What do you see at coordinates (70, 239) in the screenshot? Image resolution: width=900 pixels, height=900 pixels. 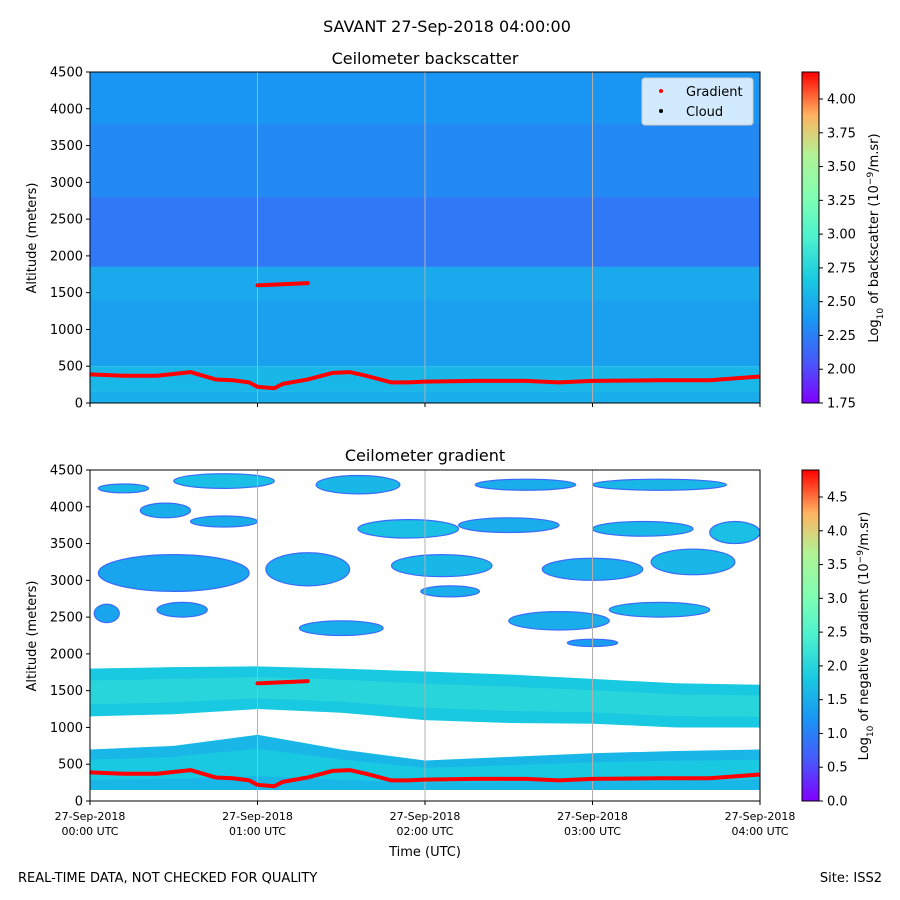 I see `backscatter-y-axis: 0 500 1000 1500 2000 2500 3000 3500 4000 4500` at bounding box center [70, 239].